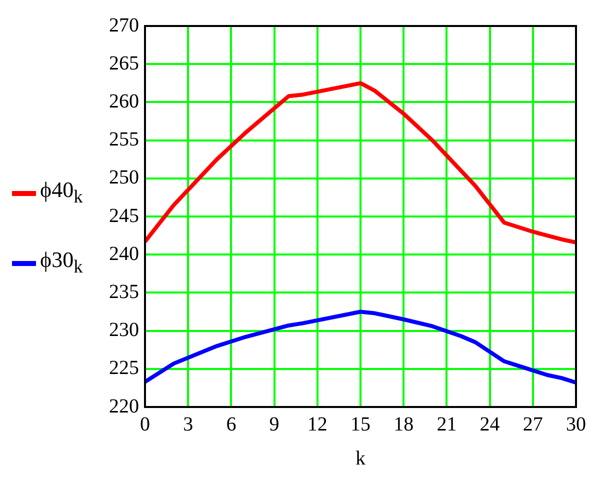 The height and width of the screenshot is (483, 600). I want to click on y-tick-label: 235, so click(124, 291).